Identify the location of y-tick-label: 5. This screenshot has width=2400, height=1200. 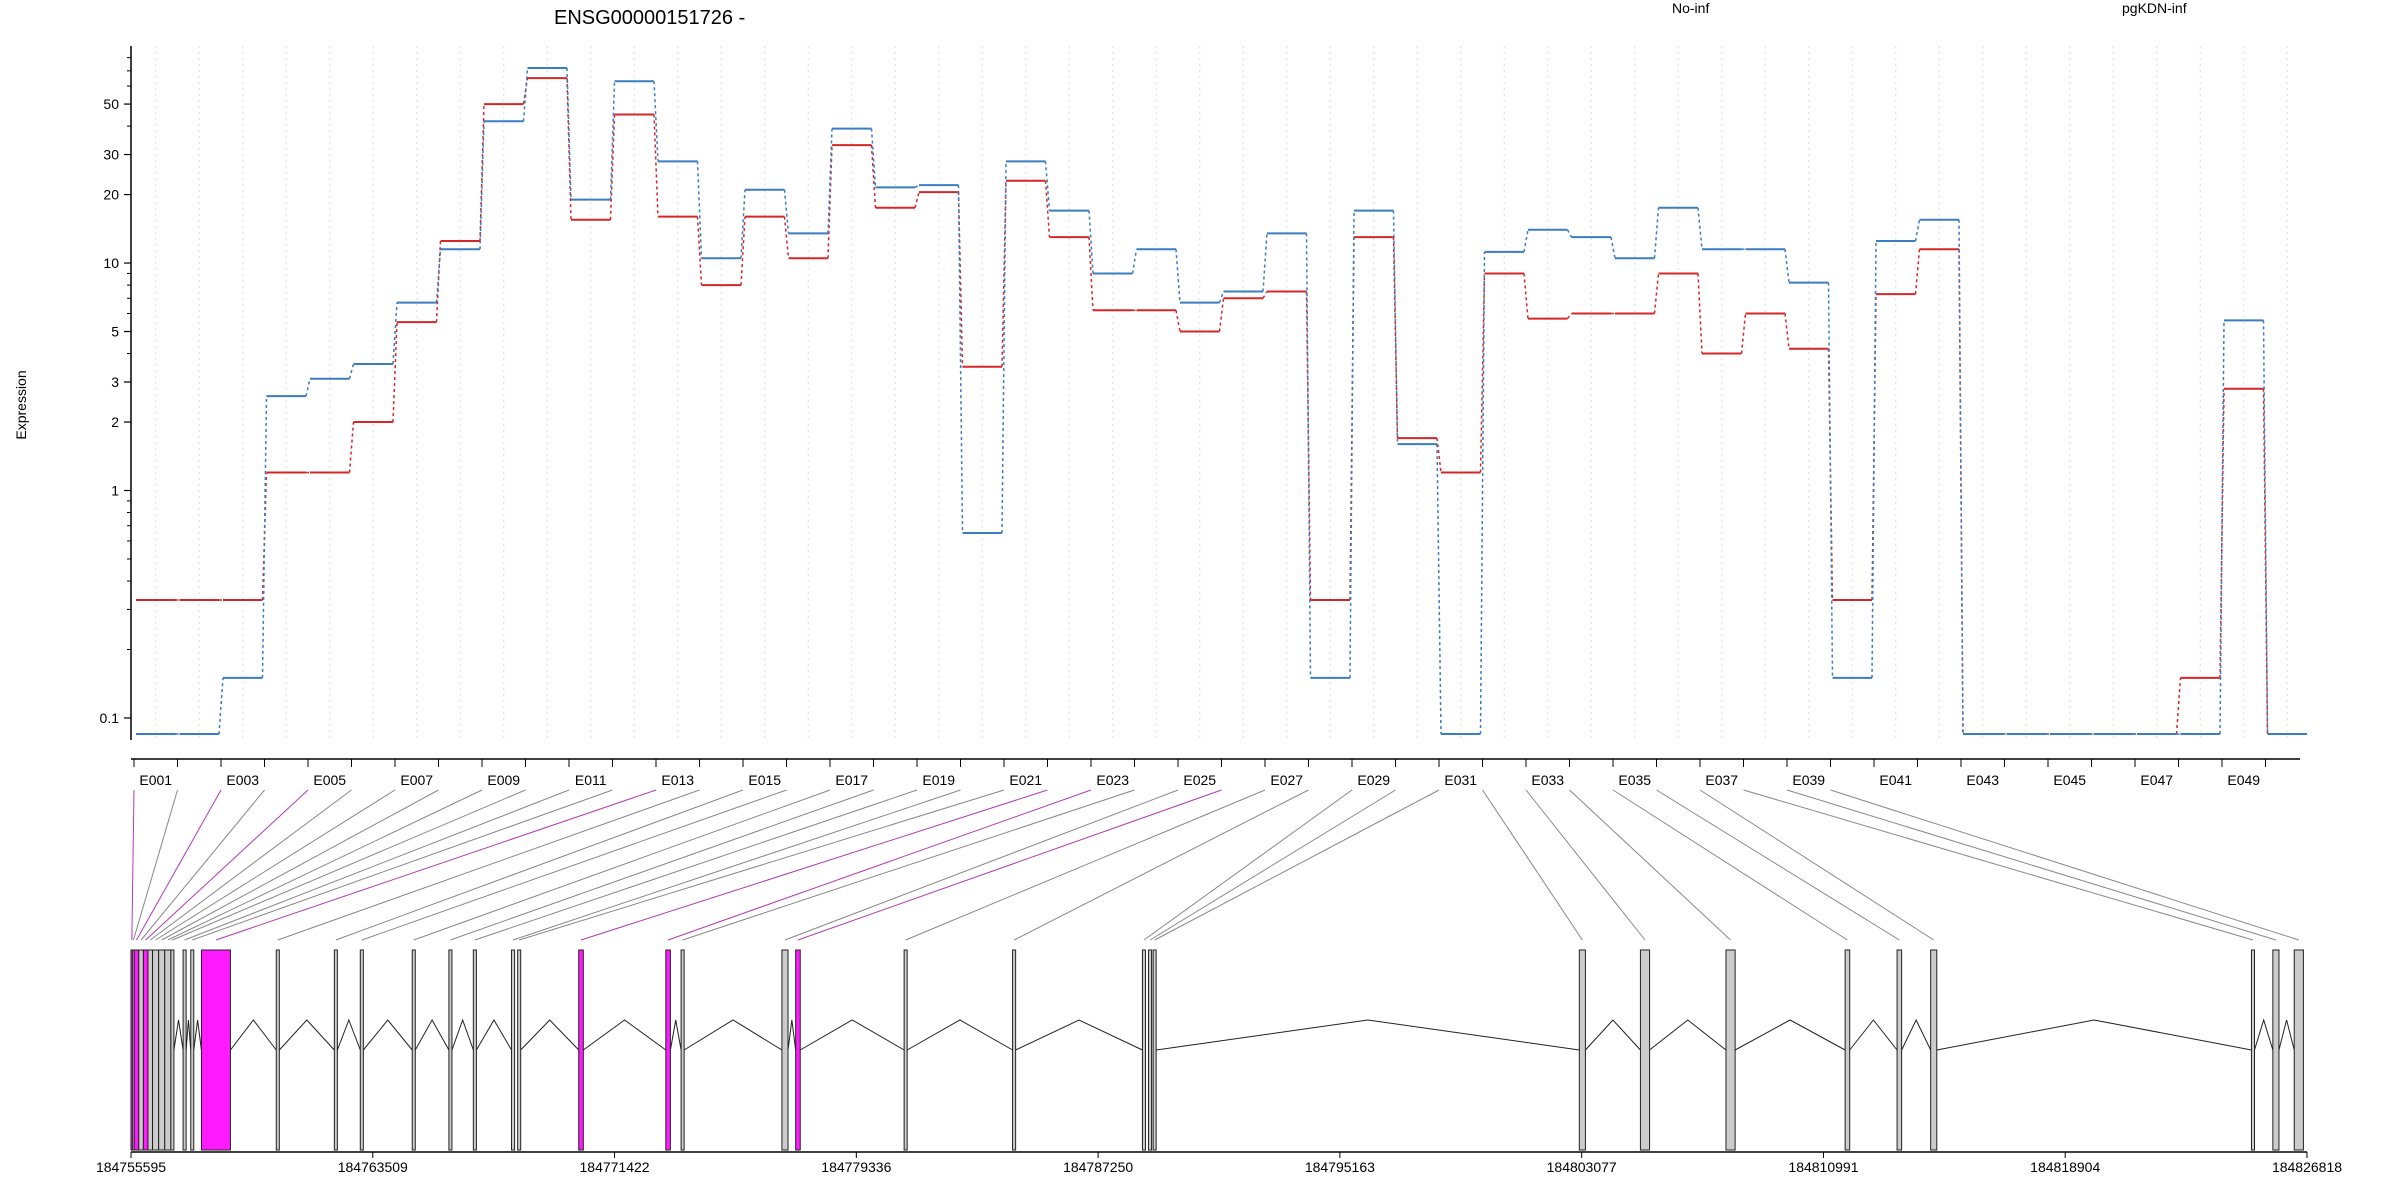
(115, 332).